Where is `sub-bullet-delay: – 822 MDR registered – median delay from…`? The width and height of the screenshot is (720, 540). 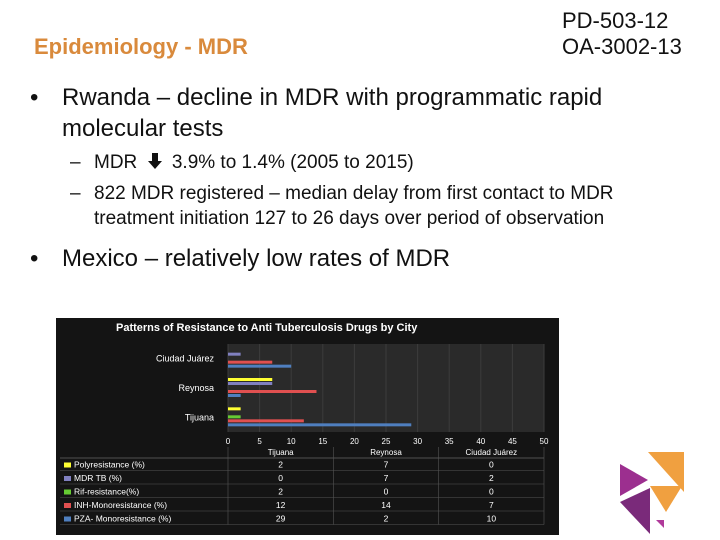
sub-bullet-delay: – 822 MDR registered – median delay from… is located at coordinates (360, 206).